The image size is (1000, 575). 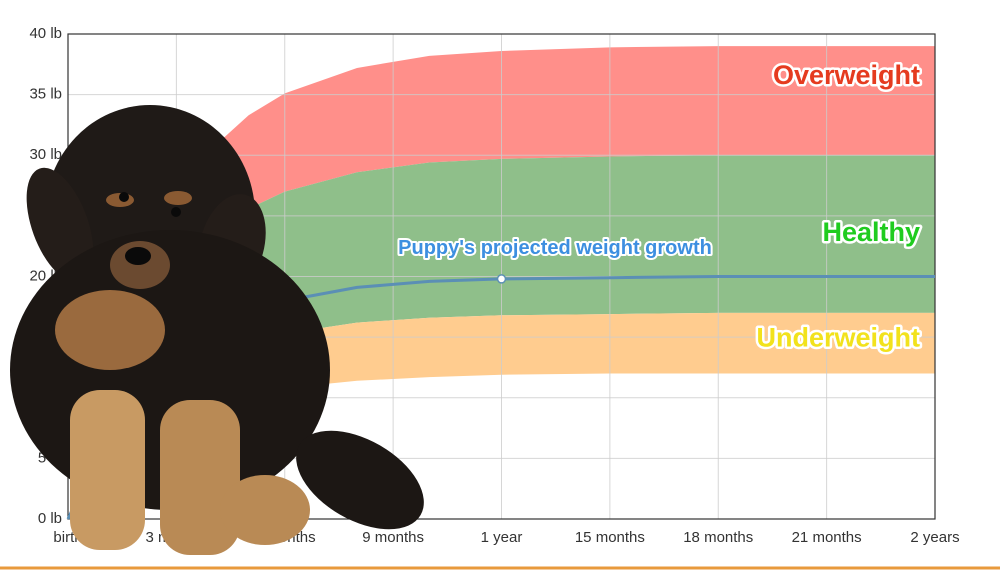 I want to click on y-tick-label: 35 lb, so click(x=45, y=94).